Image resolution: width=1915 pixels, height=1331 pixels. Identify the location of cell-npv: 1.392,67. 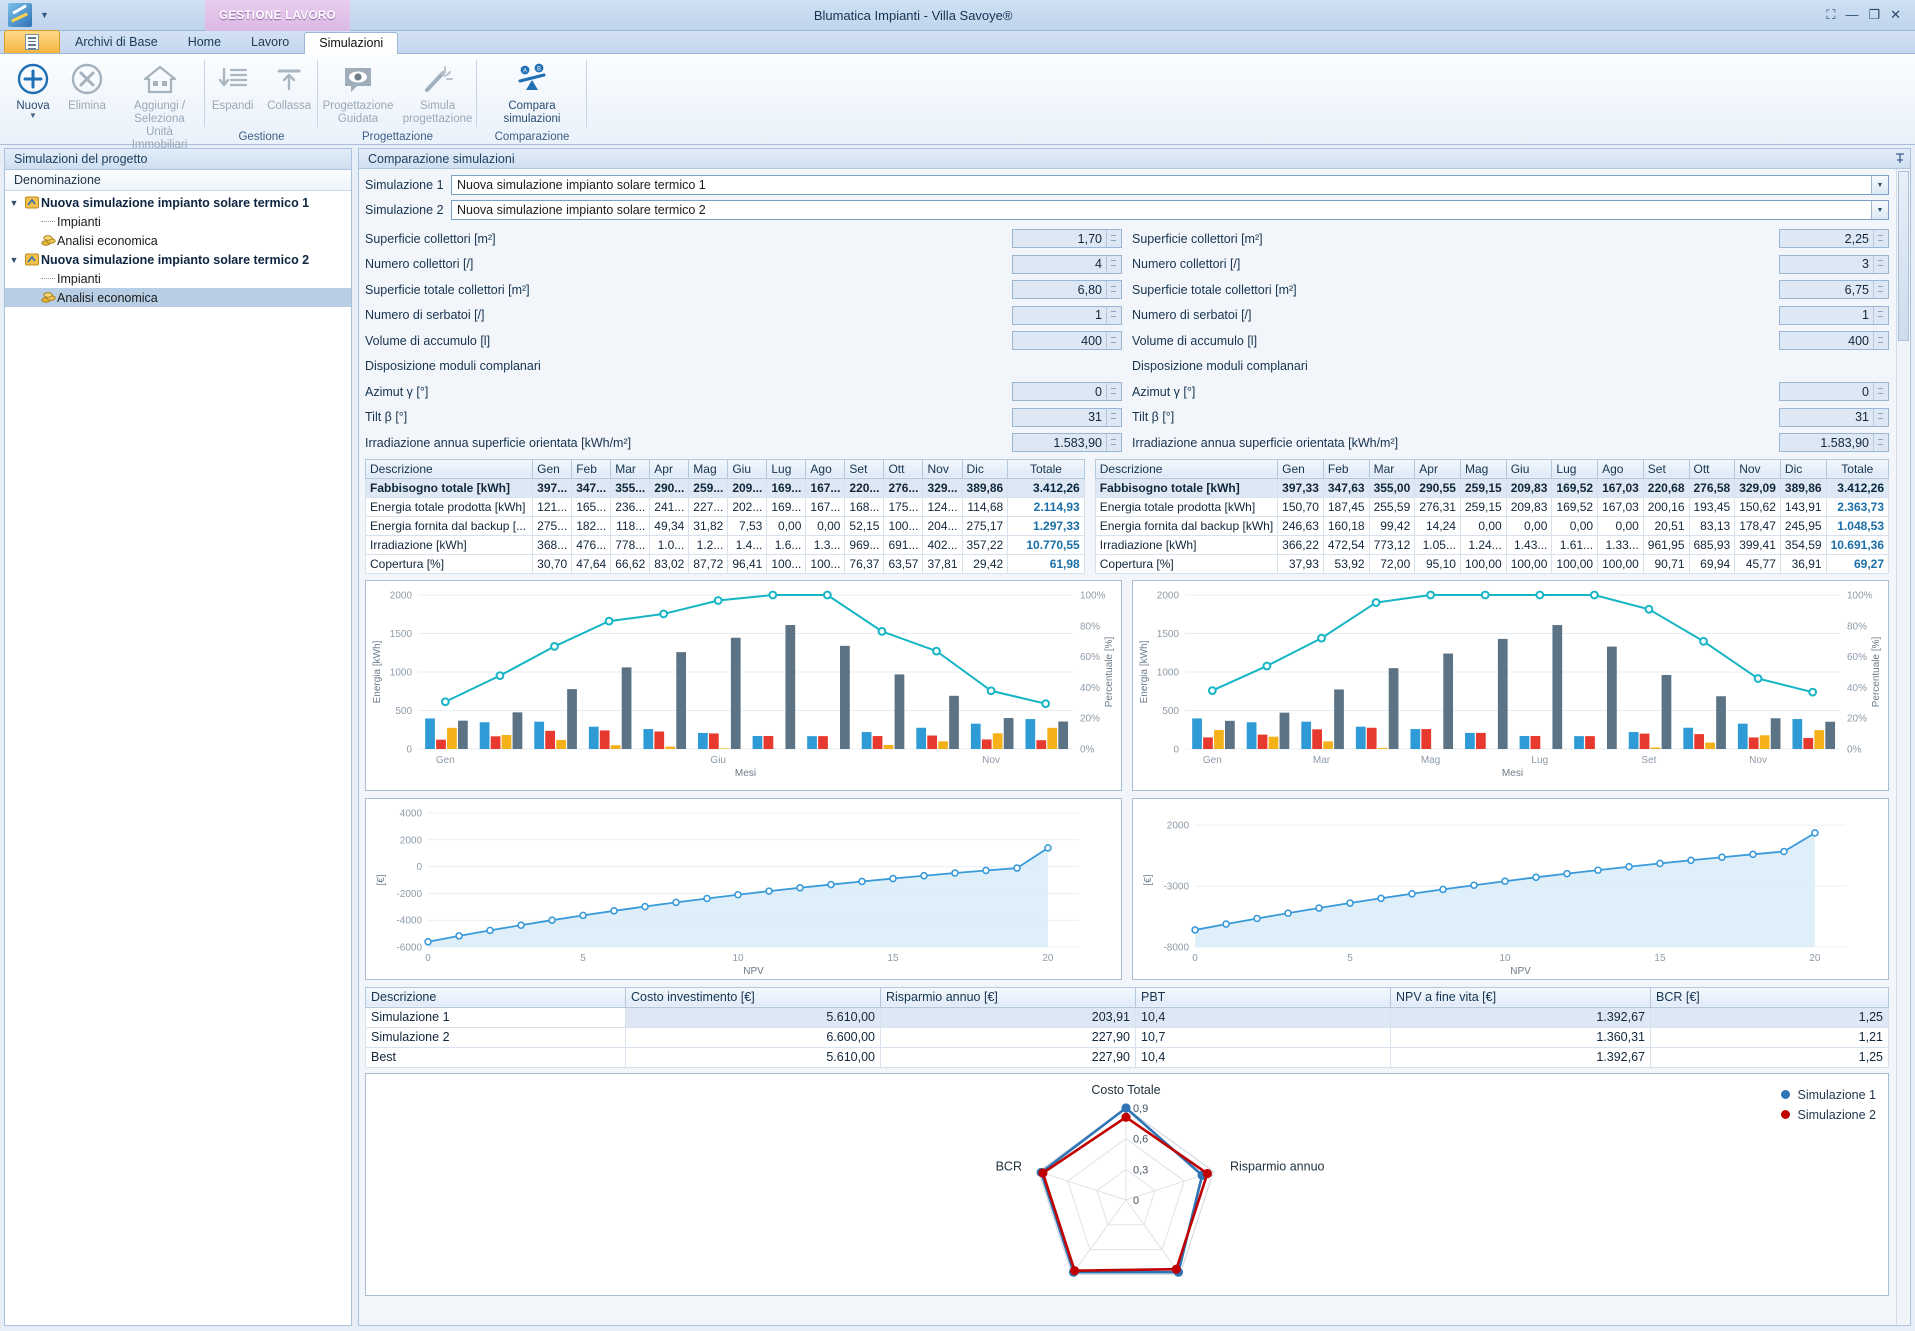
(1520, 1017).